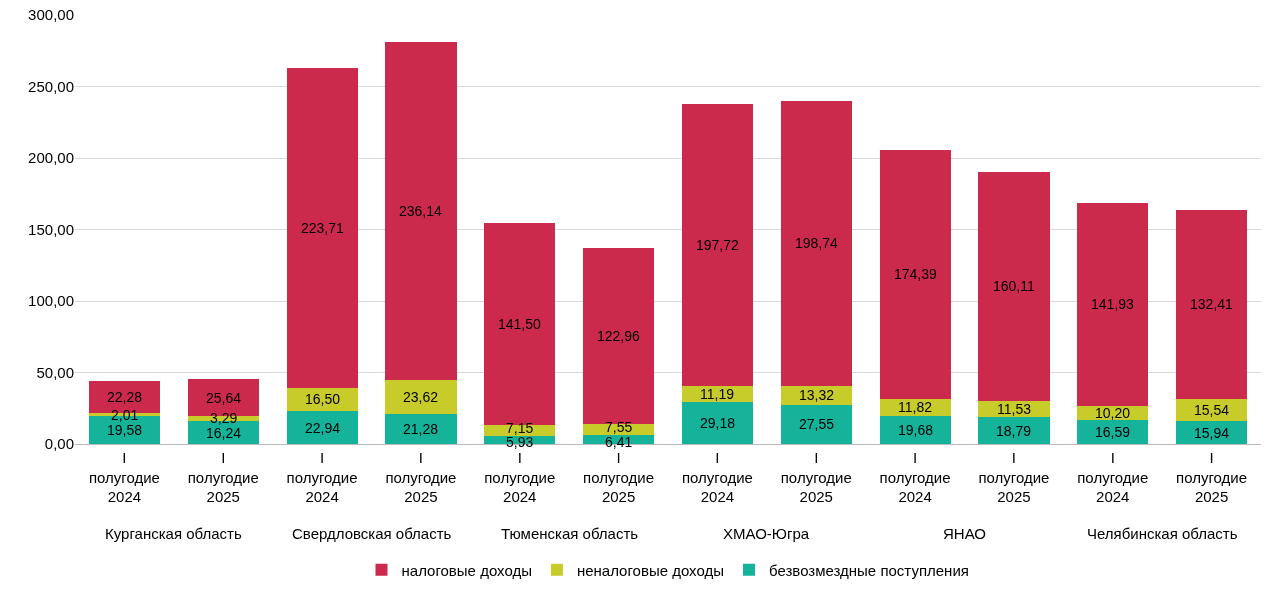  I want to click on data-label: 7,55, so click(619, 427).